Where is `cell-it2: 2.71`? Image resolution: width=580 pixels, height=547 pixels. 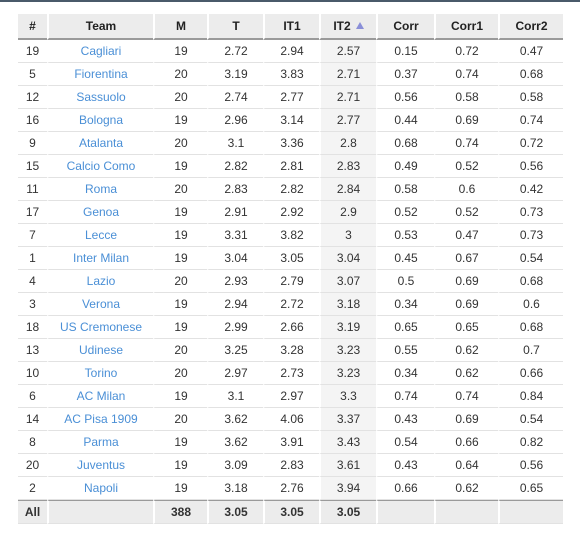
cell-it2: 2.71 is located at coordinates (347, 97).